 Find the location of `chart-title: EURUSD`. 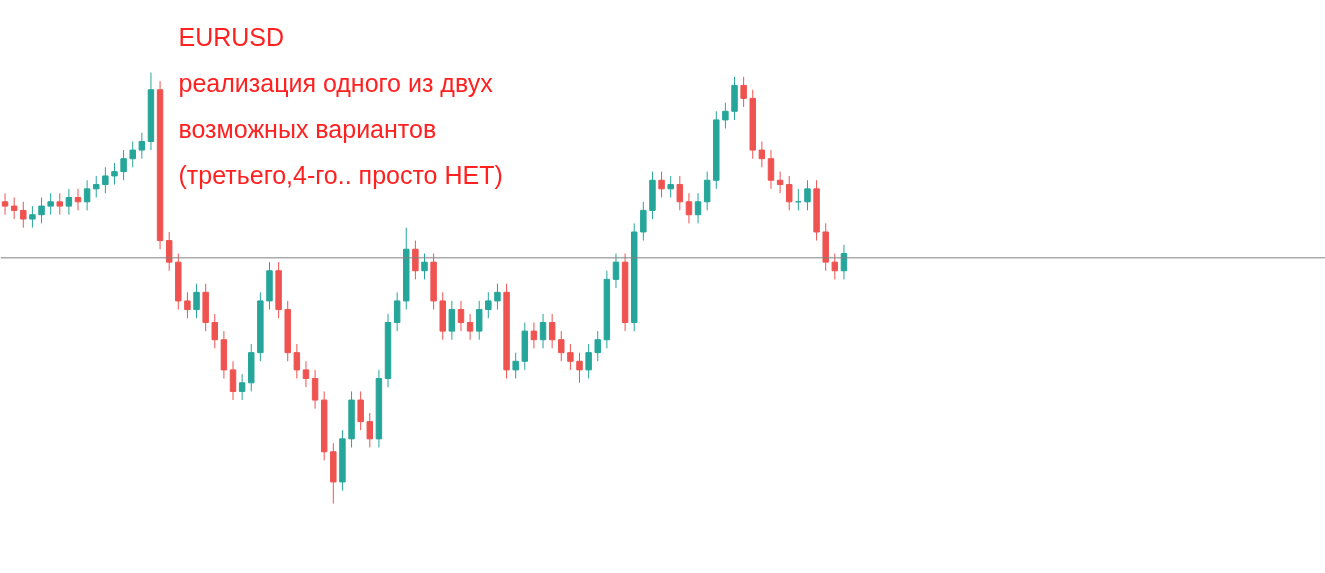

chart-title: EURUSD is located at coordinates (231, 36).